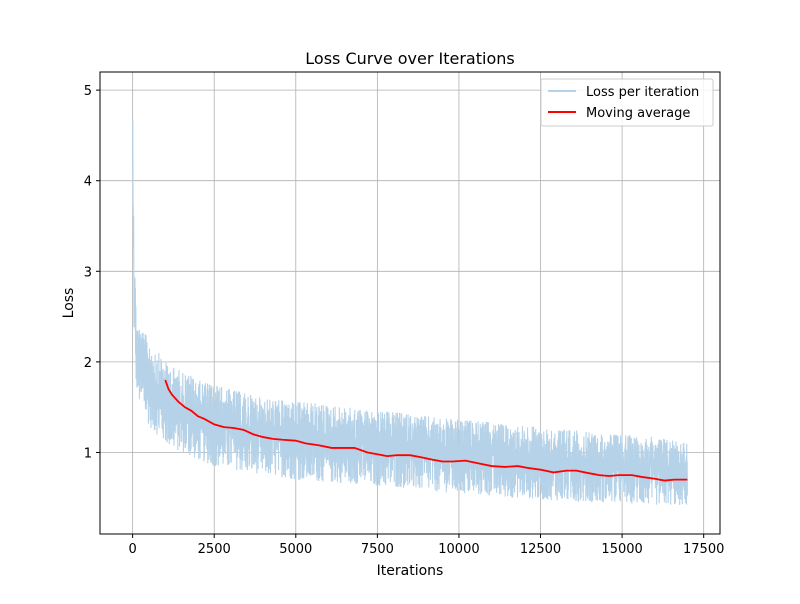 This screenshot has width=800, height=604. I want to click on moving-average-line, so click(426, 430).